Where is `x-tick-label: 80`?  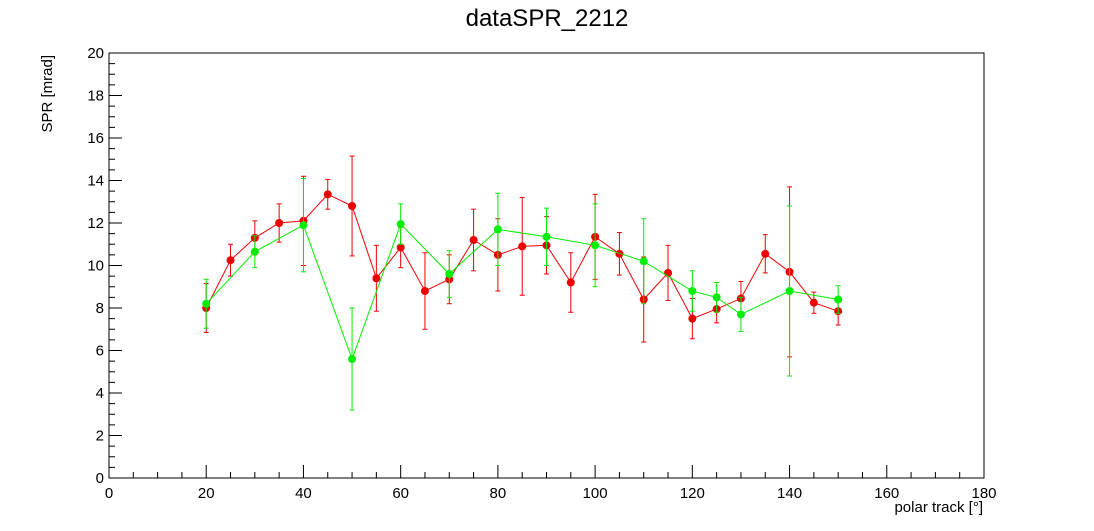
x-tick-label: 80 is located at coordinates (498, 493).